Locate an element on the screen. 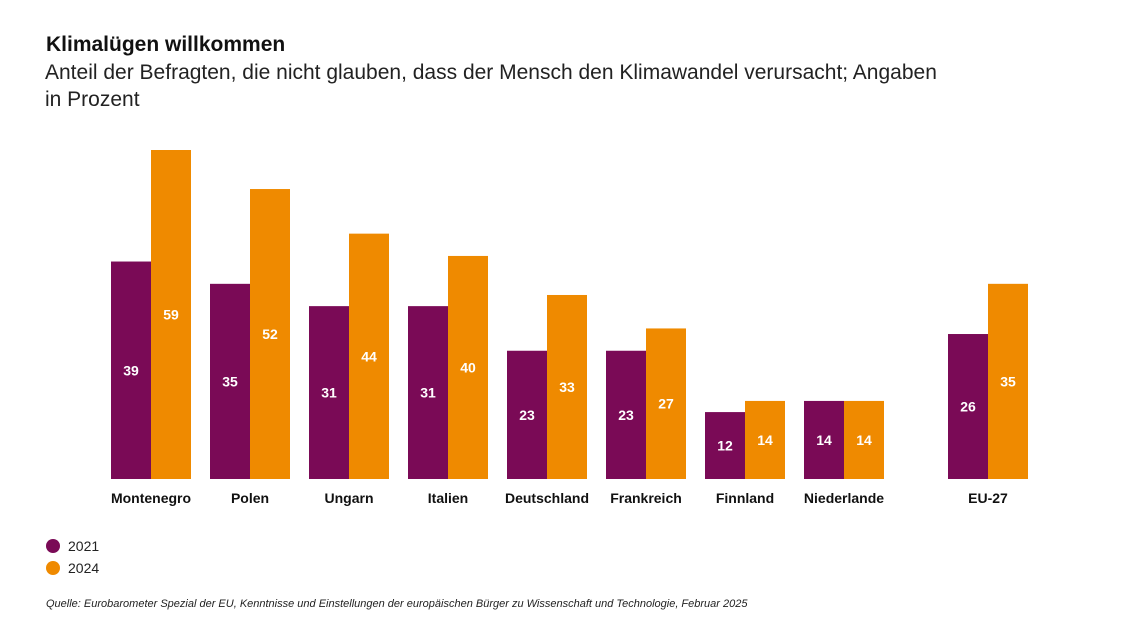 The height and width of the screenshot is (641, 1140). data-label-finnland-2021: 12 is located at coordinates (725, 446).